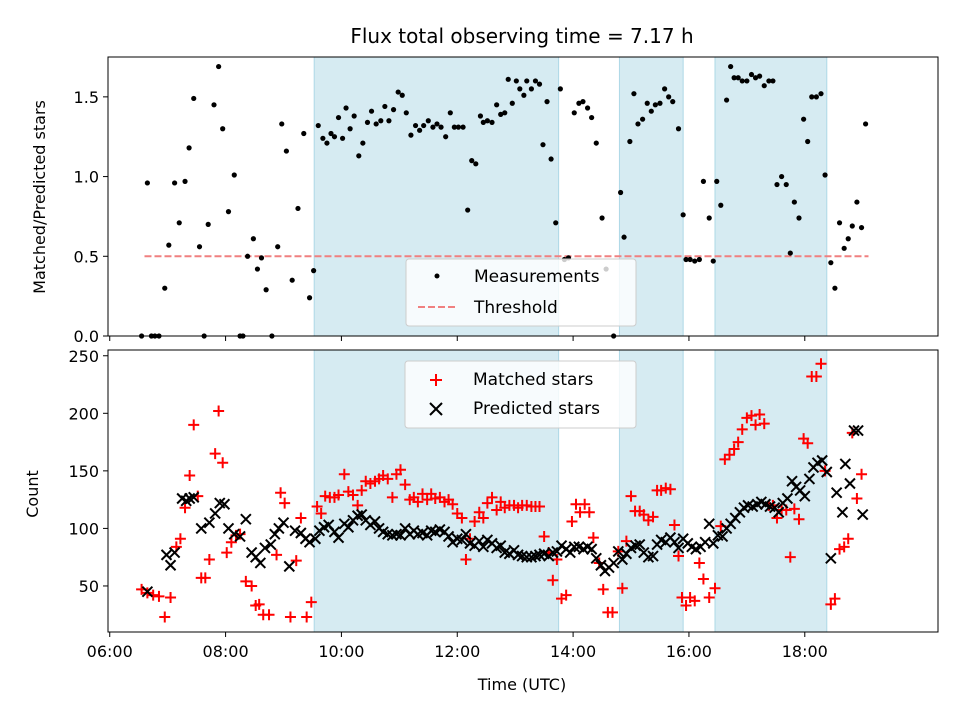 The height and width of the screenshot is (720, 960). Describe the element at coordinates (341, 651) in the screenshot. I see `x-tick-label: 10:00` at that location.